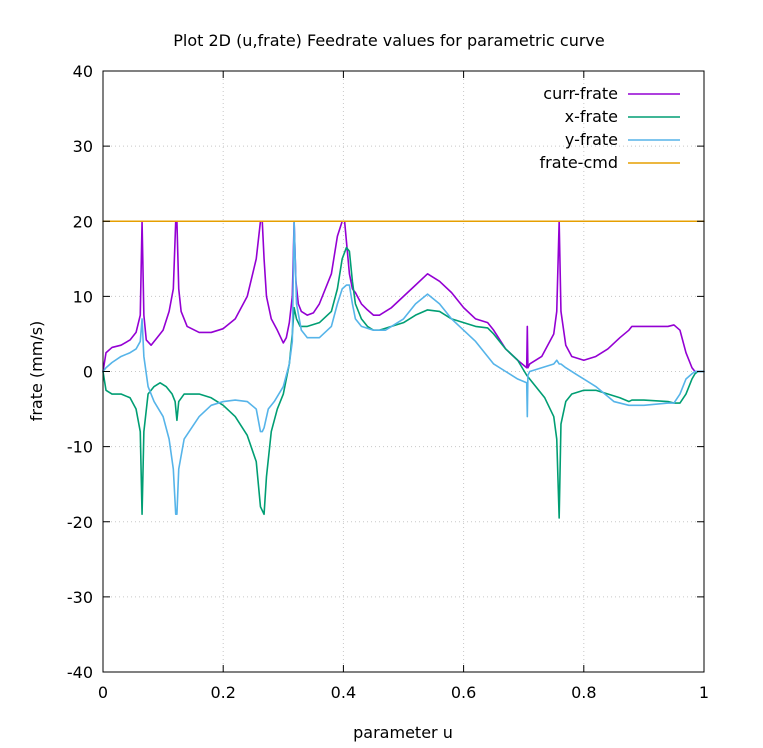 The width and height of the screenshot is (763, 748). Describe the element at coordinates (591, 139) in the screenshot. I see `legend-label-y-frate: y-frate` at that location.